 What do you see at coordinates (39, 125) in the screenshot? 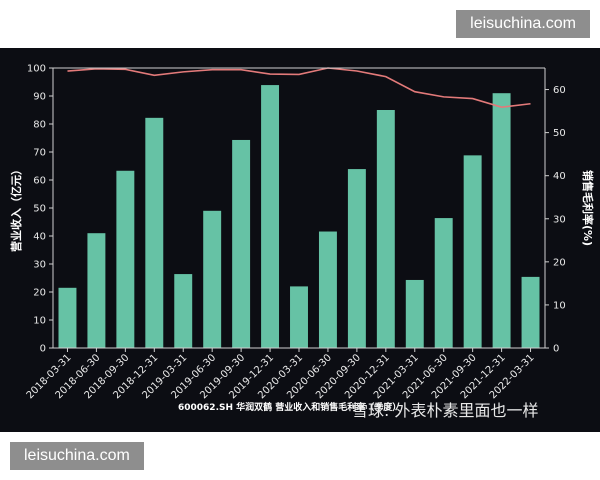
I see `y-tick-label-80: 80` at bounding box center [39, 125].